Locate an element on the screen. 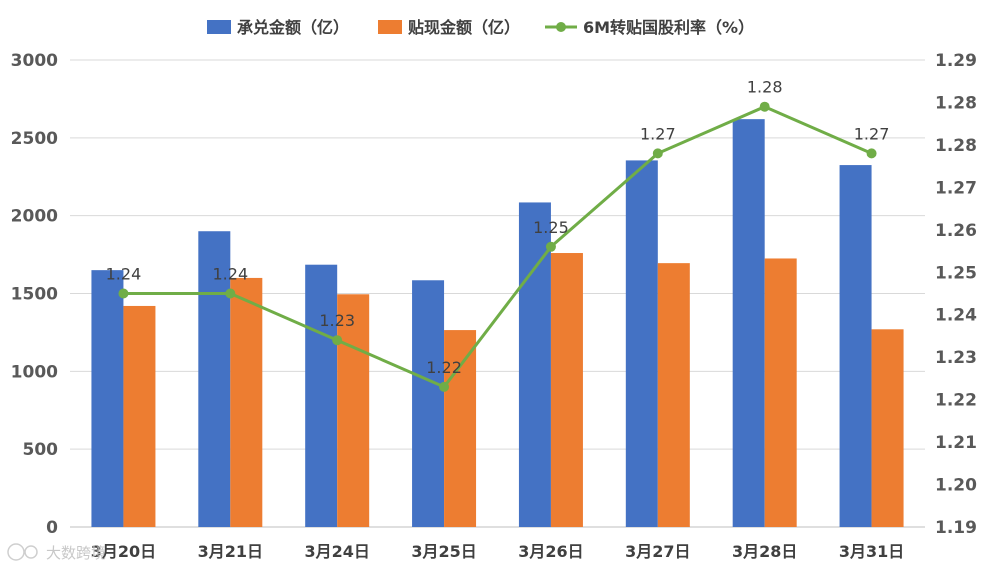 This screenshot has width=986, height=580. watermark: 大数跨境 is located at coordinates (56, 552).